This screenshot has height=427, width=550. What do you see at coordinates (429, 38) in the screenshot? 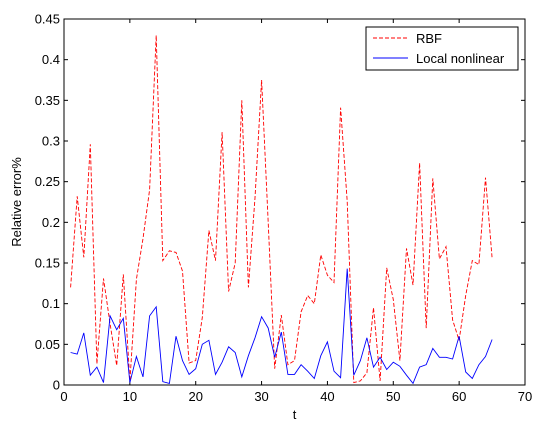
I see `legend-label-rbf: RBF` at bounding box center [429, 38].